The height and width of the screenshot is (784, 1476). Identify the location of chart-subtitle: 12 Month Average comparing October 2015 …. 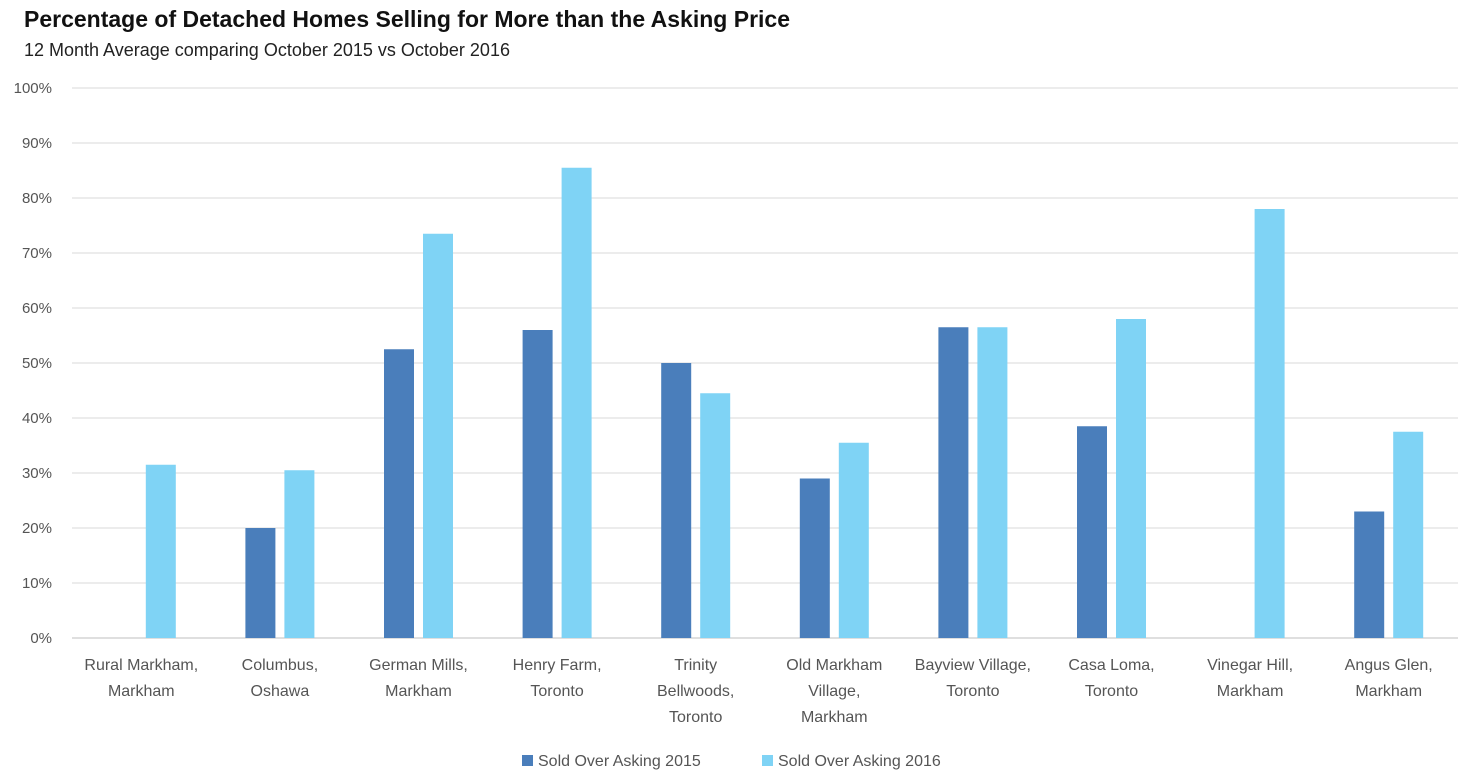
(267, 50).